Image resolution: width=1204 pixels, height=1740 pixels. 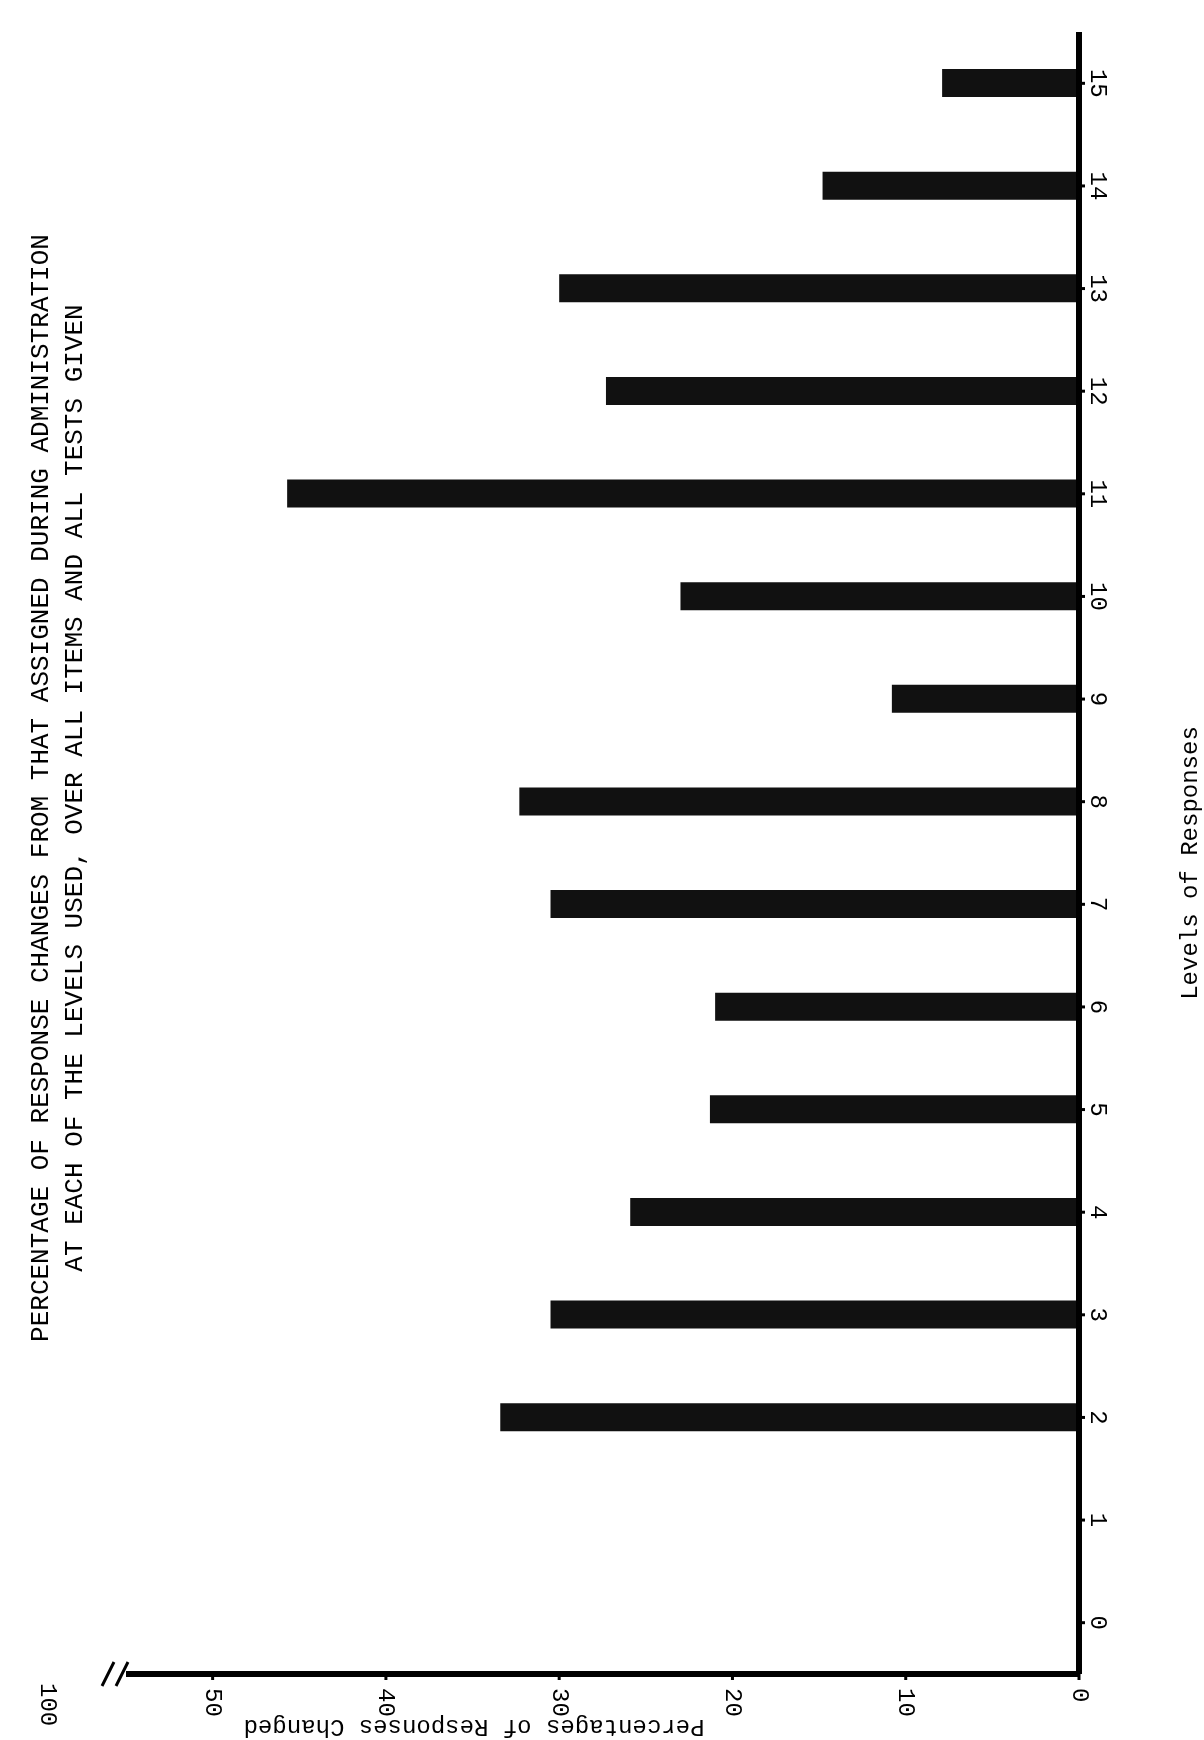 I want to click on y-tick-label: 6, so click(x=1097, y=1007).